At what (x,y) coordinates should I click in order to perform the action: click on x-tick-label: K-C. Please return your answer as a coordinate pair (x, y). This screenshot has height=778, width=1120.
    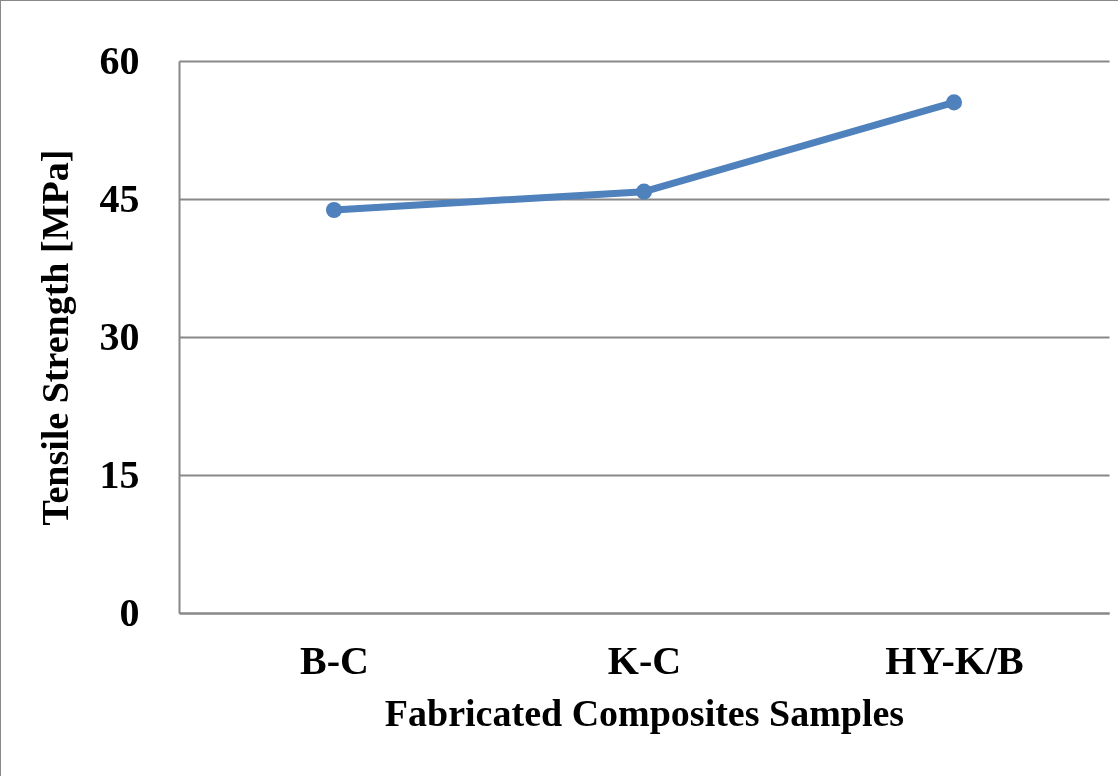
    Looking at the image, I should click on (644, 660).